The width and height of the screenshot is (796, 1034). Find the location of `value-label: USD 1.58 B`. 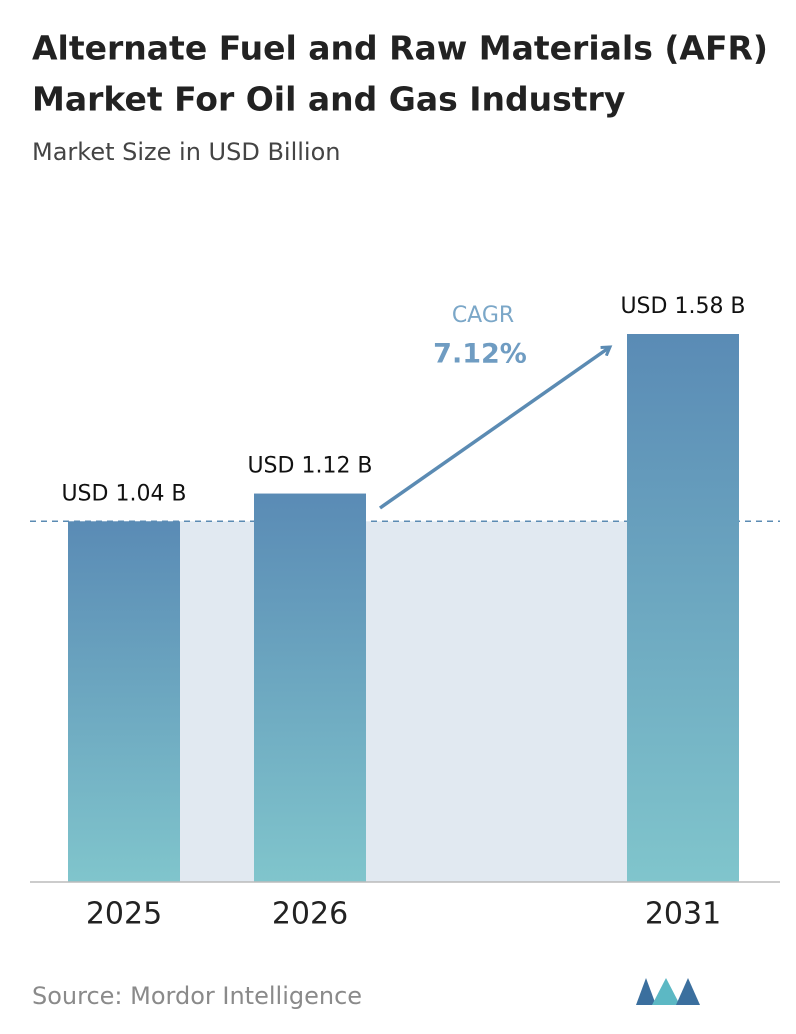

value-label: USD 1.58 B is located at coordinates (682, 306).